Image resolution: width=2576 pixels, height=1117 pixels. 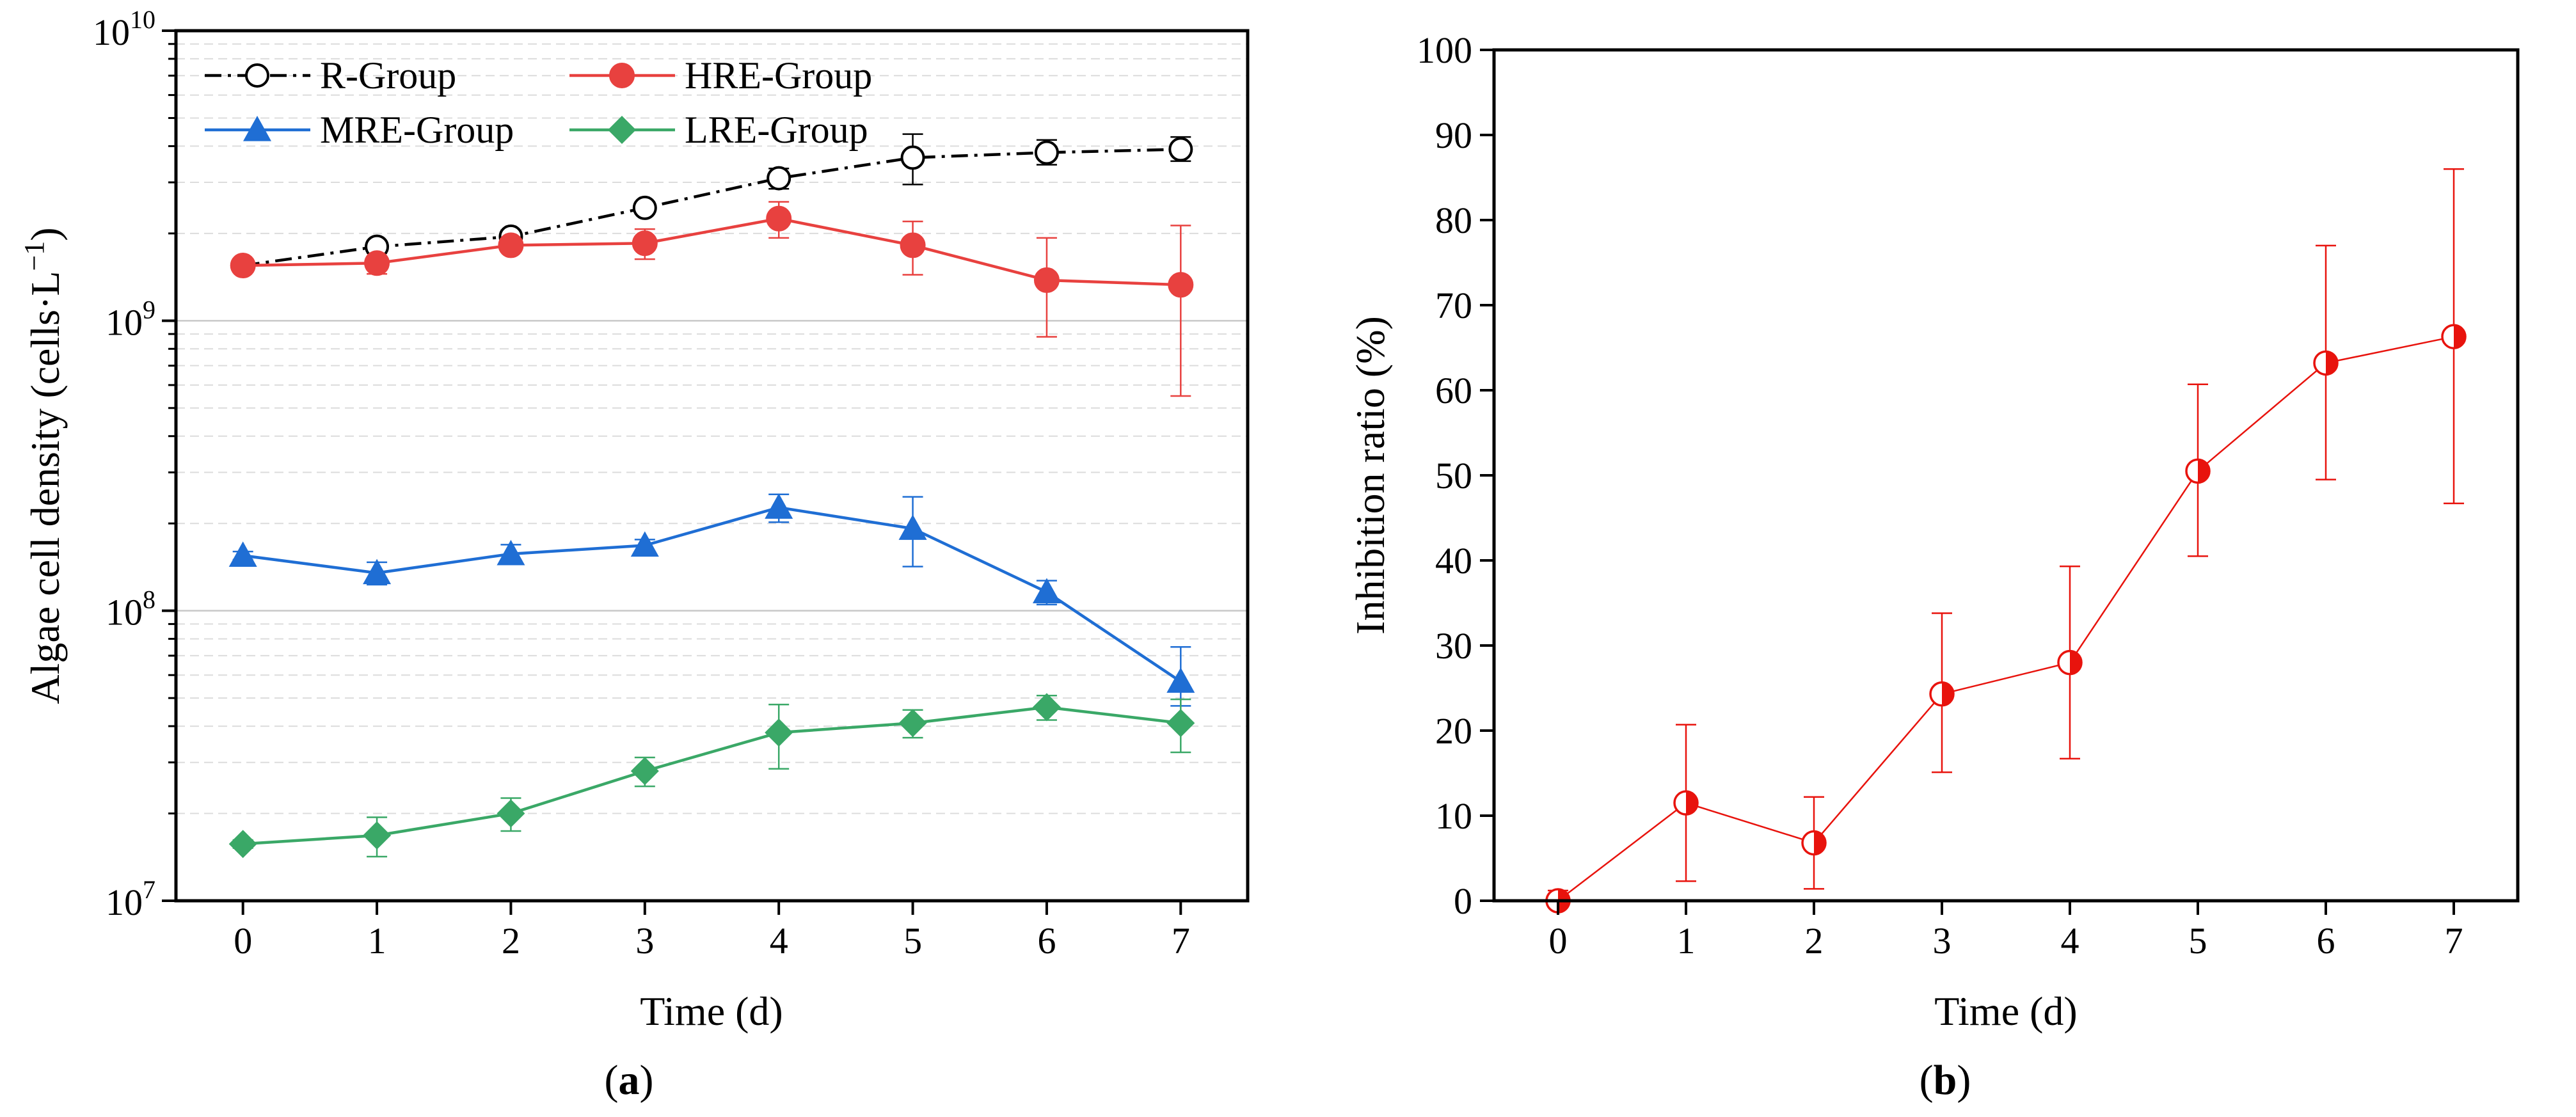 What do you see at coordinates (630, 1080) in the screenshot?
I see `panel-a-caption: (a)` at bounding box center [630, 1080].